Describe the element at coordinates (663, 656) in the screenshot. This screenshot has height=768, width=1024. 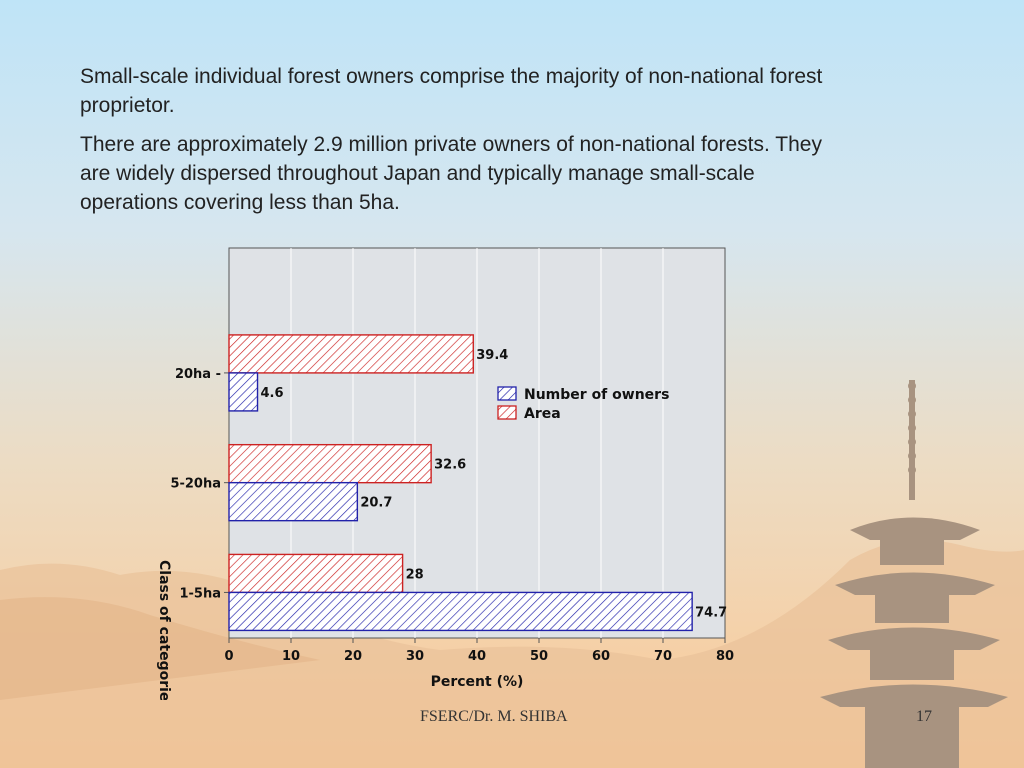
I see `x-tick-label: 70` at that location.